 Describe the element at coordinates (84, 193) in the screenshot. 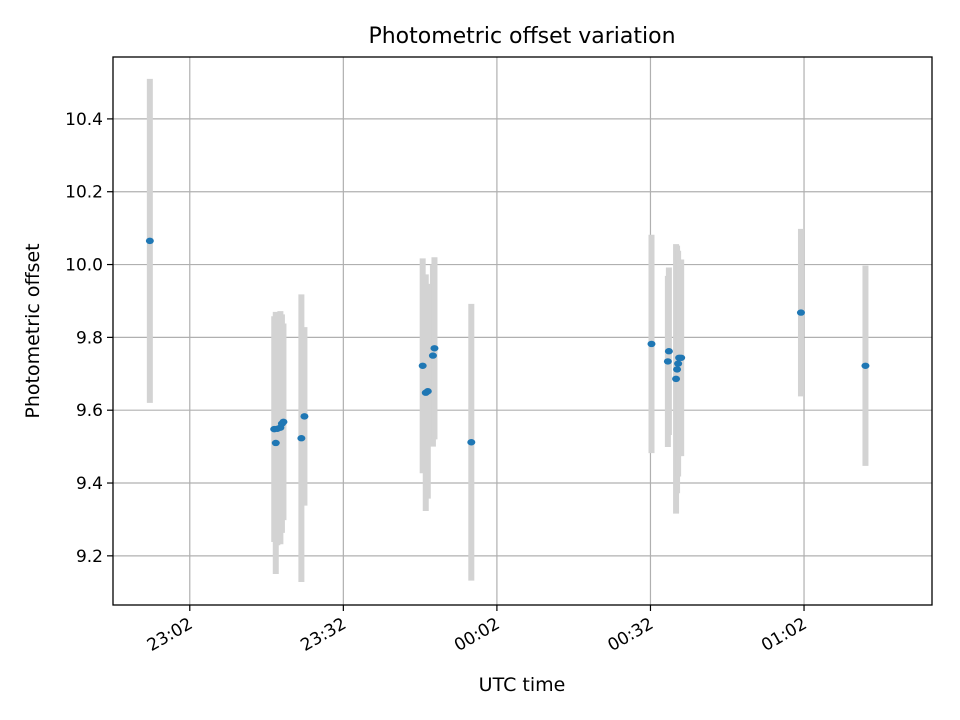

I see `y-tick-label: 10.2` at that location.